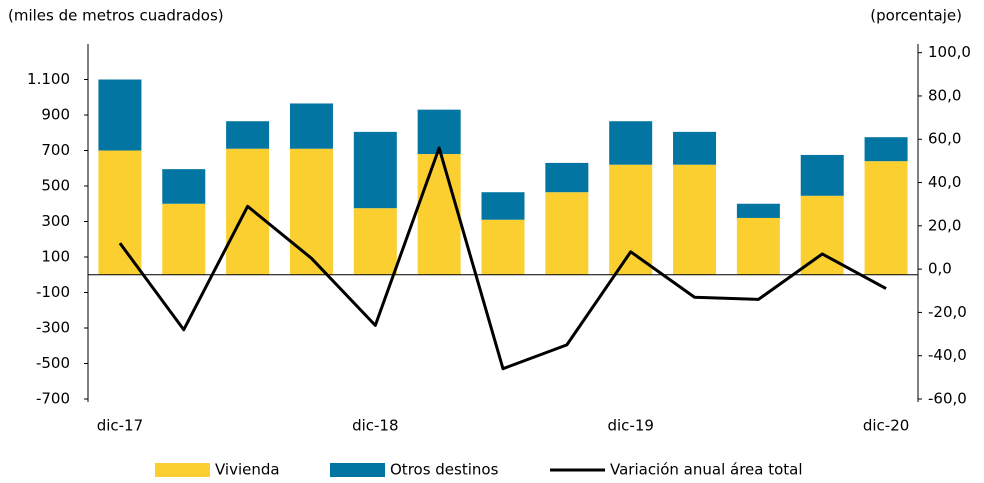  I want to click on y-tick-label: 300, so click(55, 221).